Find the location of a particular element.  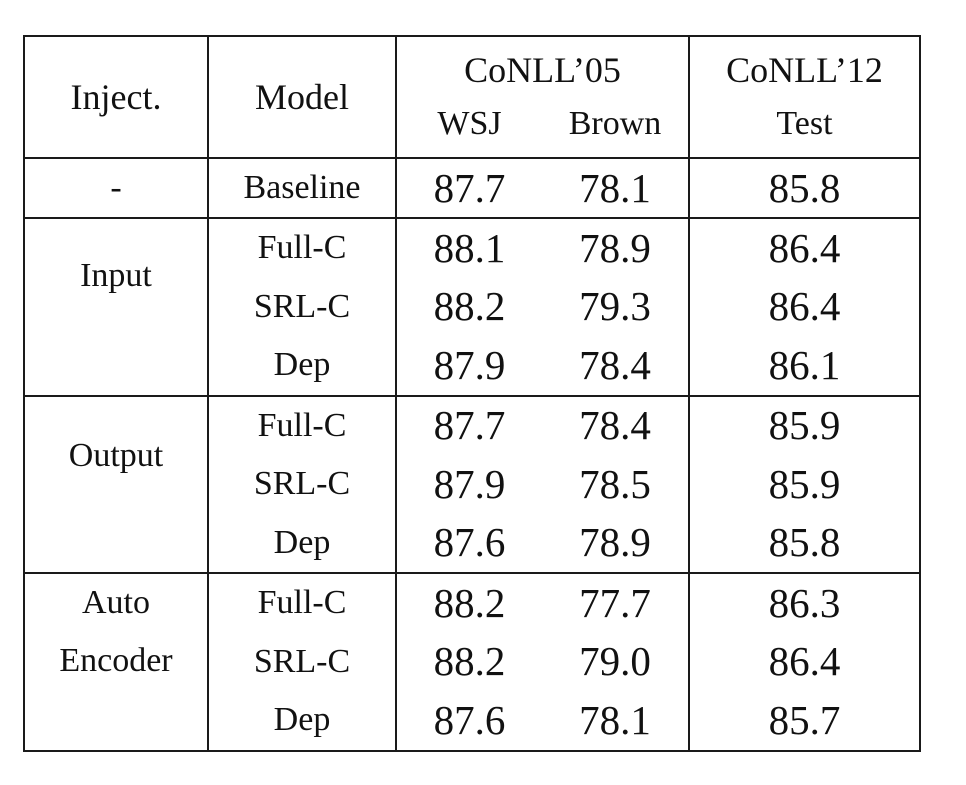

inject-label-line2: Encoder is located at coordinates (116, 660).